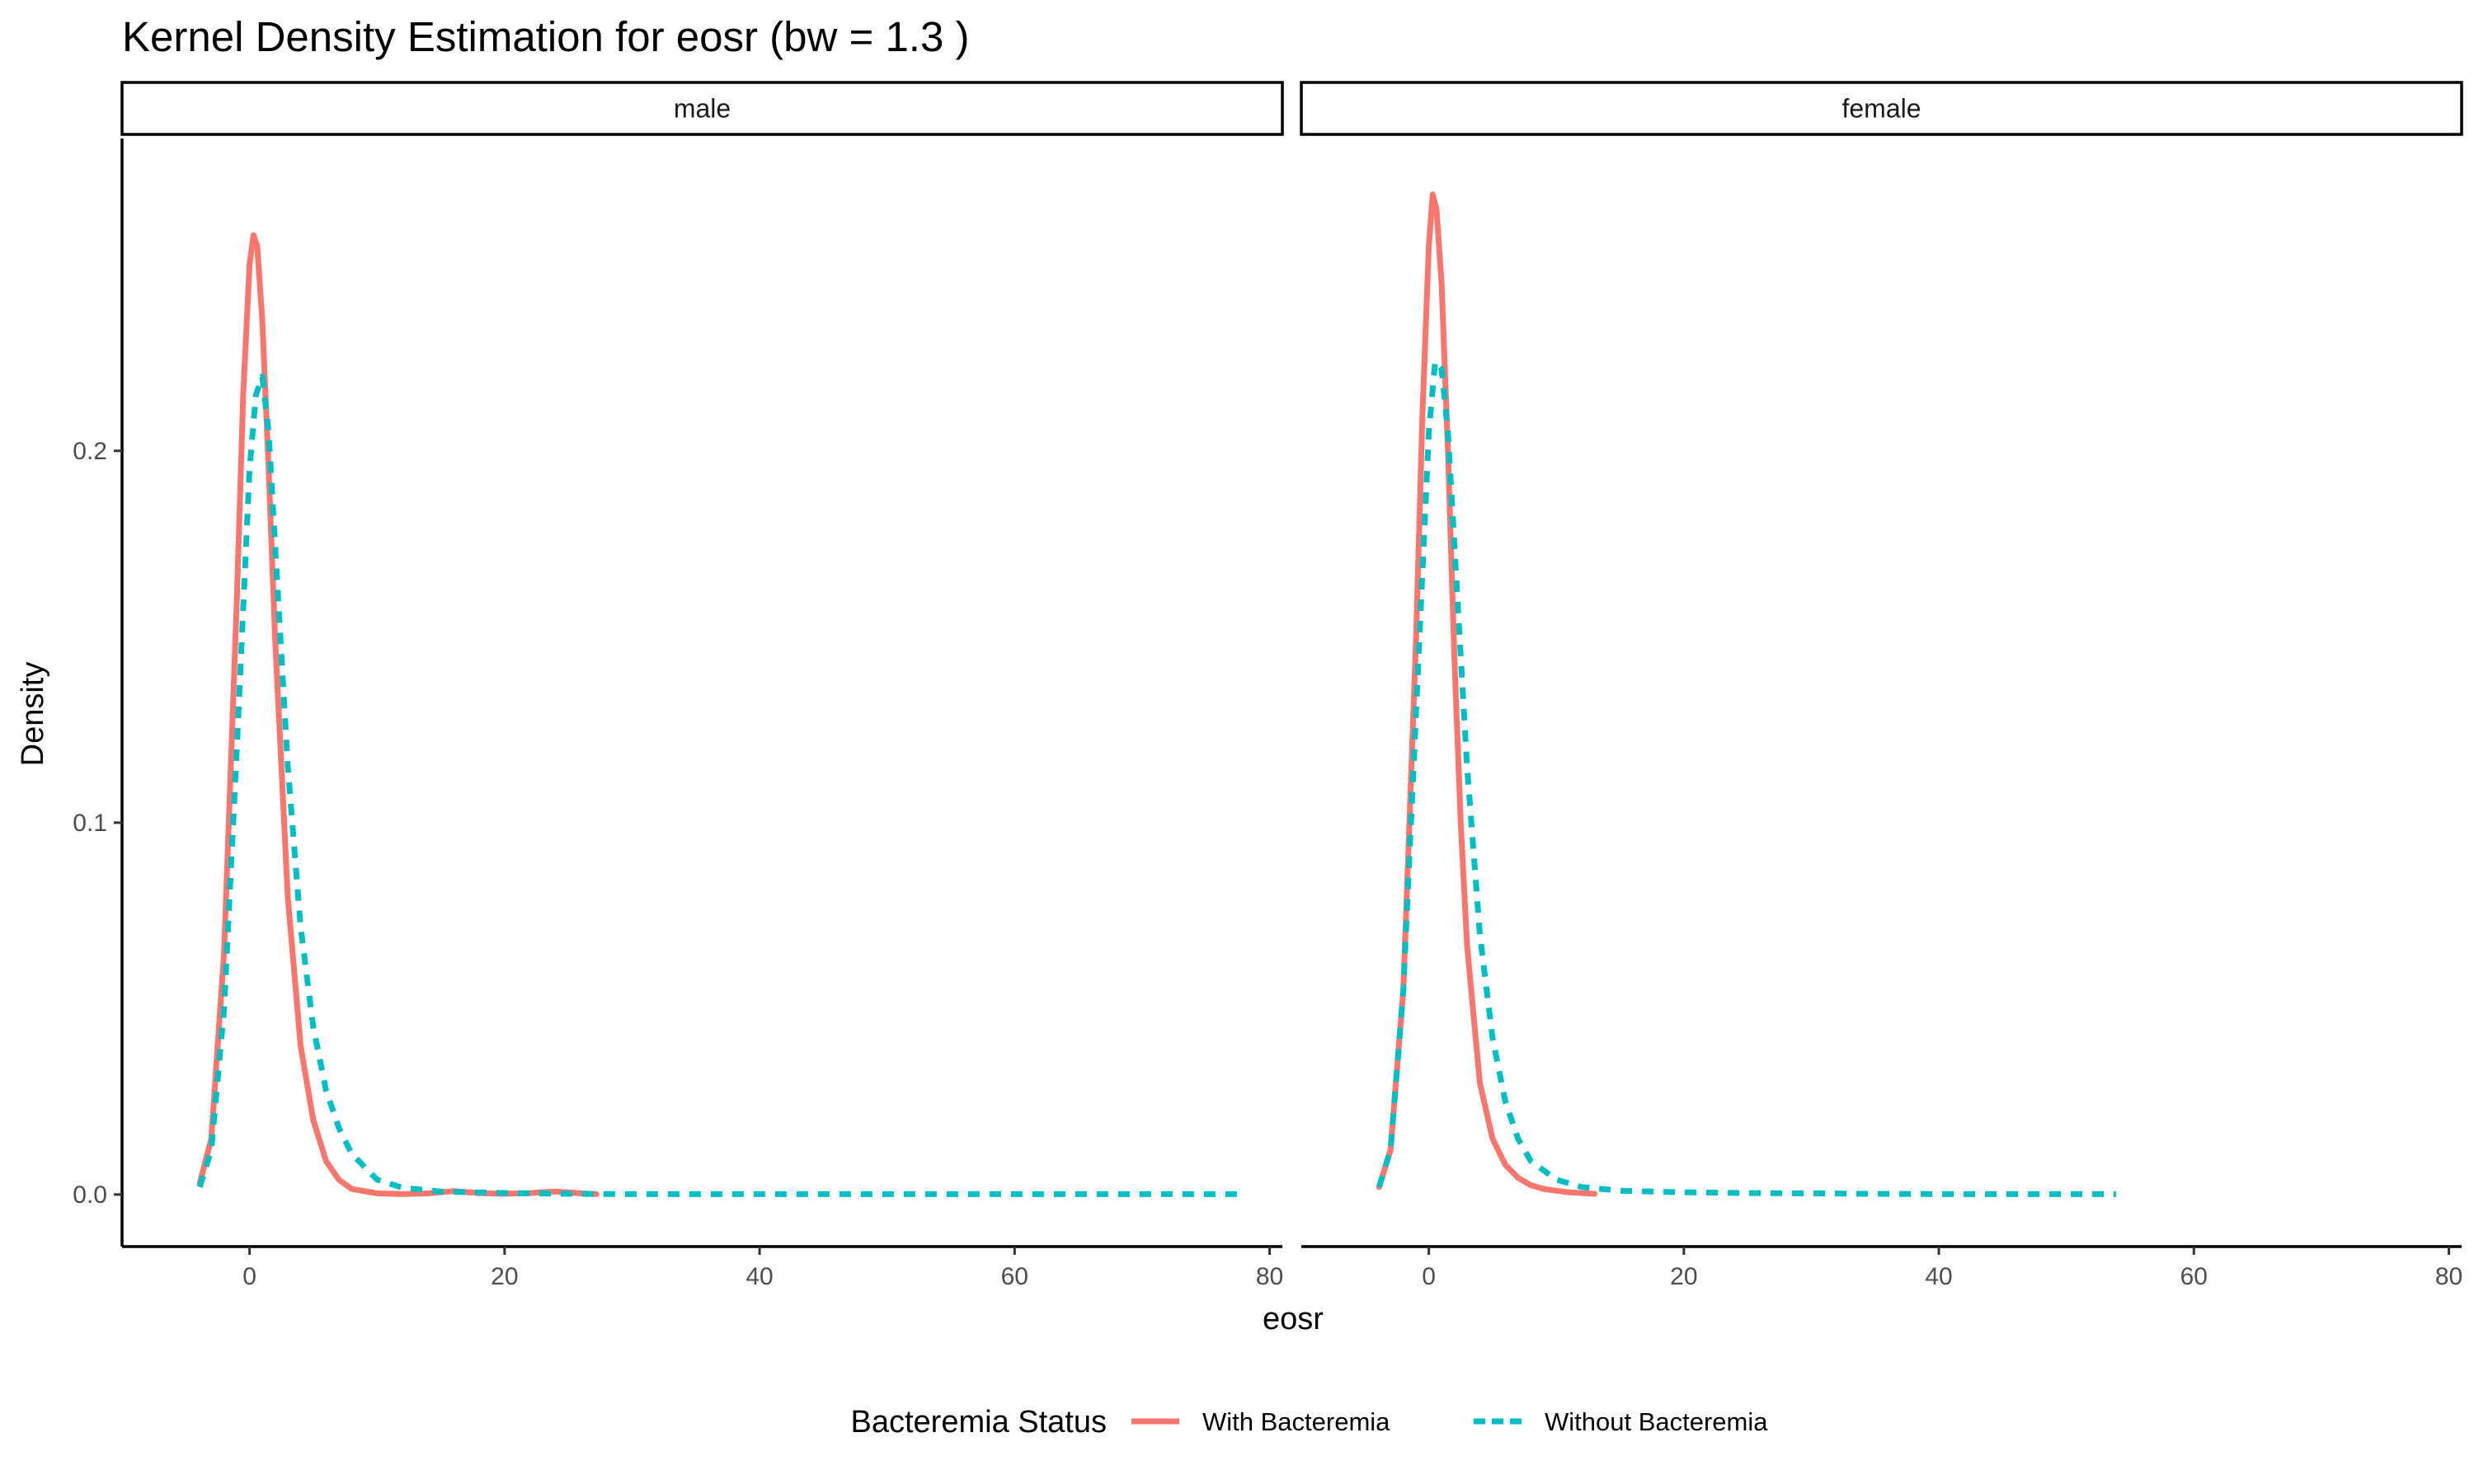 This screenshot has height=1484, width=2474. Describe the element at coordinates (33, 714) in the screenshot. I see `y-axis-title: Density` at that location.